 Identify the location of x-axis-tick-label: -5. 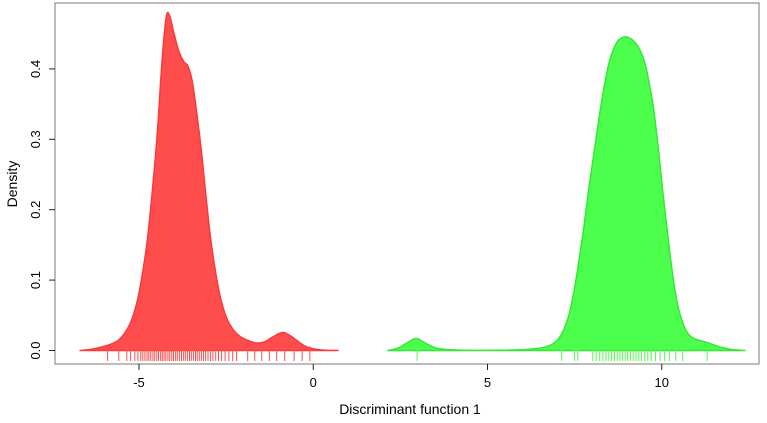
(139, 382).